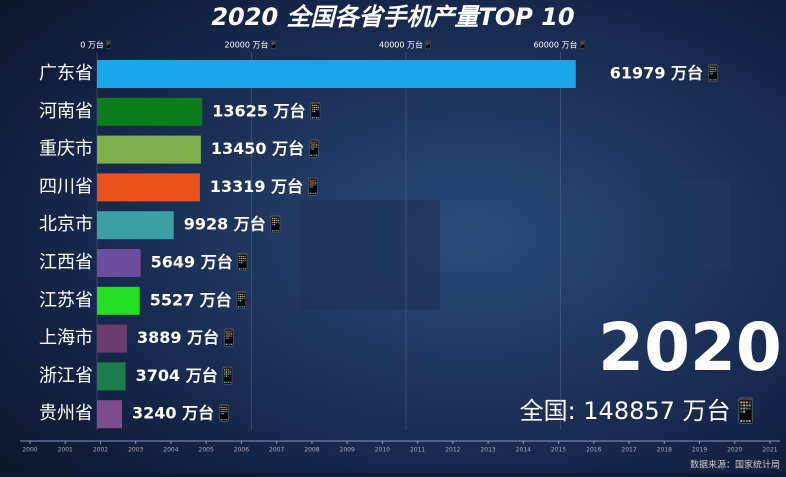  Describe the element at coordinates (100, 450) in the screenshot. I see `timeline-label: 2002` at that location.